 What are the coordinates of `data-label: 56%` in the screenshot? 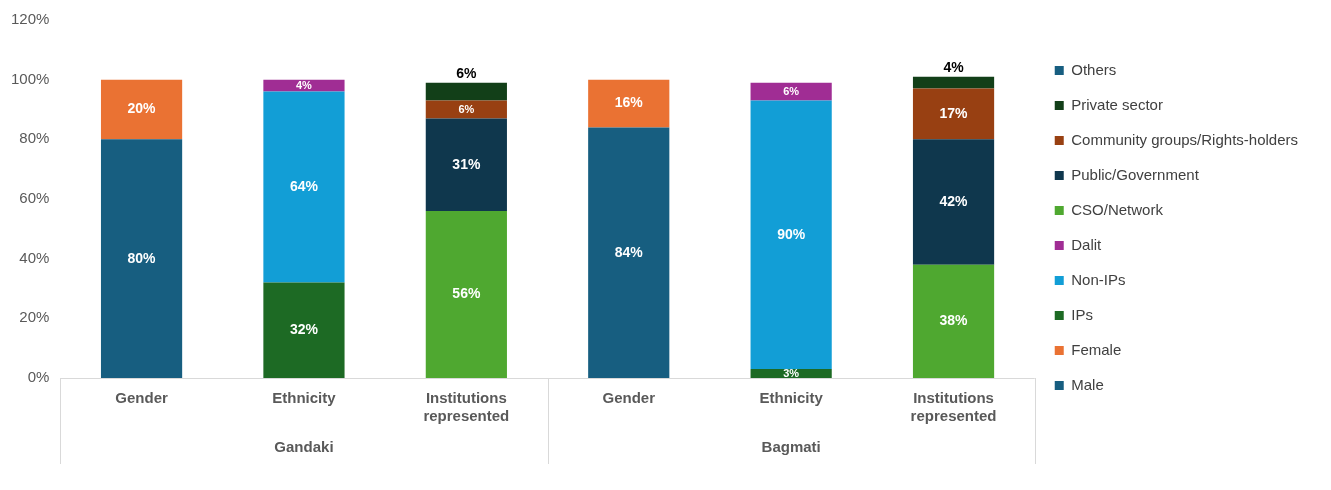 It's located at (466, 293).